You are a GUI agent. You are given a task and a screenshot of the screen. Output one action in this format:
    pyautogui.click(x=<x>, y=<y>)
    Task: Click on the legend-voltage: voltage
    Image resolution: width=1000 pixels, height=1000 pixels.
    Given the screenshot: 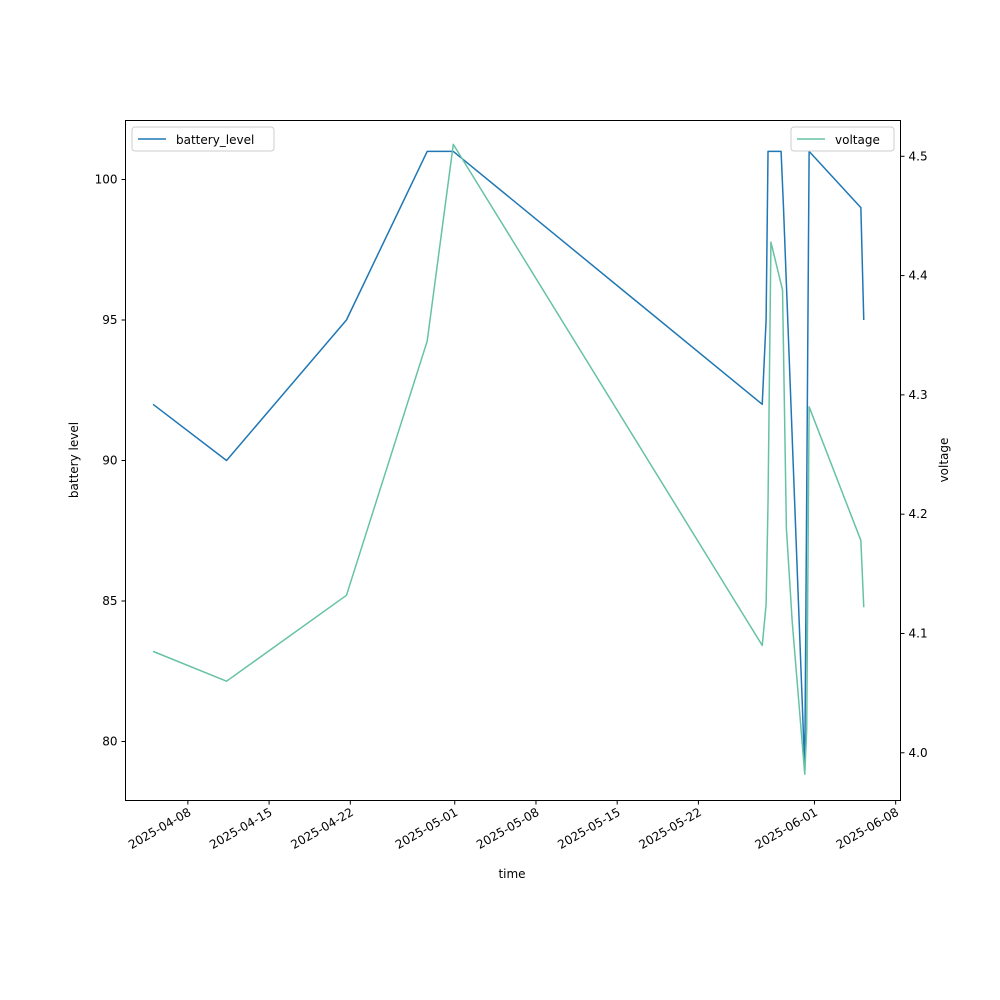 What is the action you would take?
    pyautogui.click(x=842, y=139)
    